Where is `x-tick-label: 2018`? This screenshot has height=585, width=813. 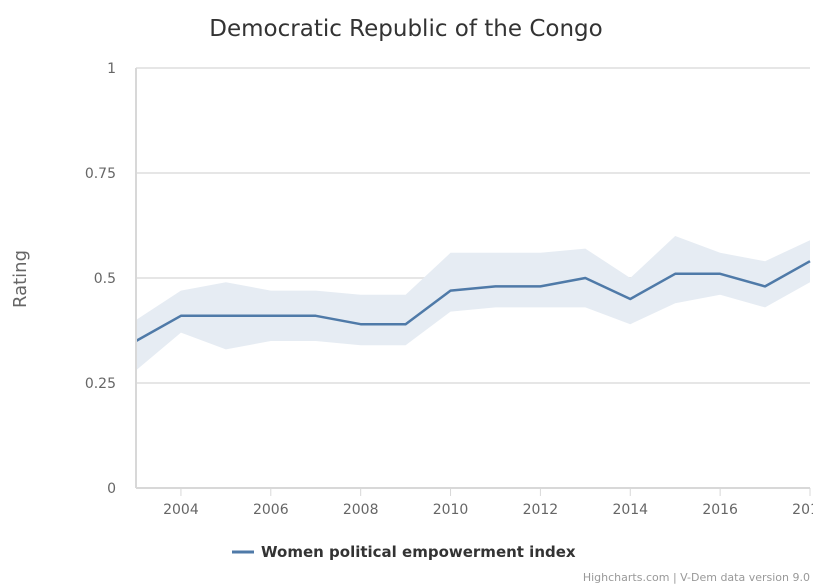
x-tick-label: 2018 is located at coordinates (802, 510).